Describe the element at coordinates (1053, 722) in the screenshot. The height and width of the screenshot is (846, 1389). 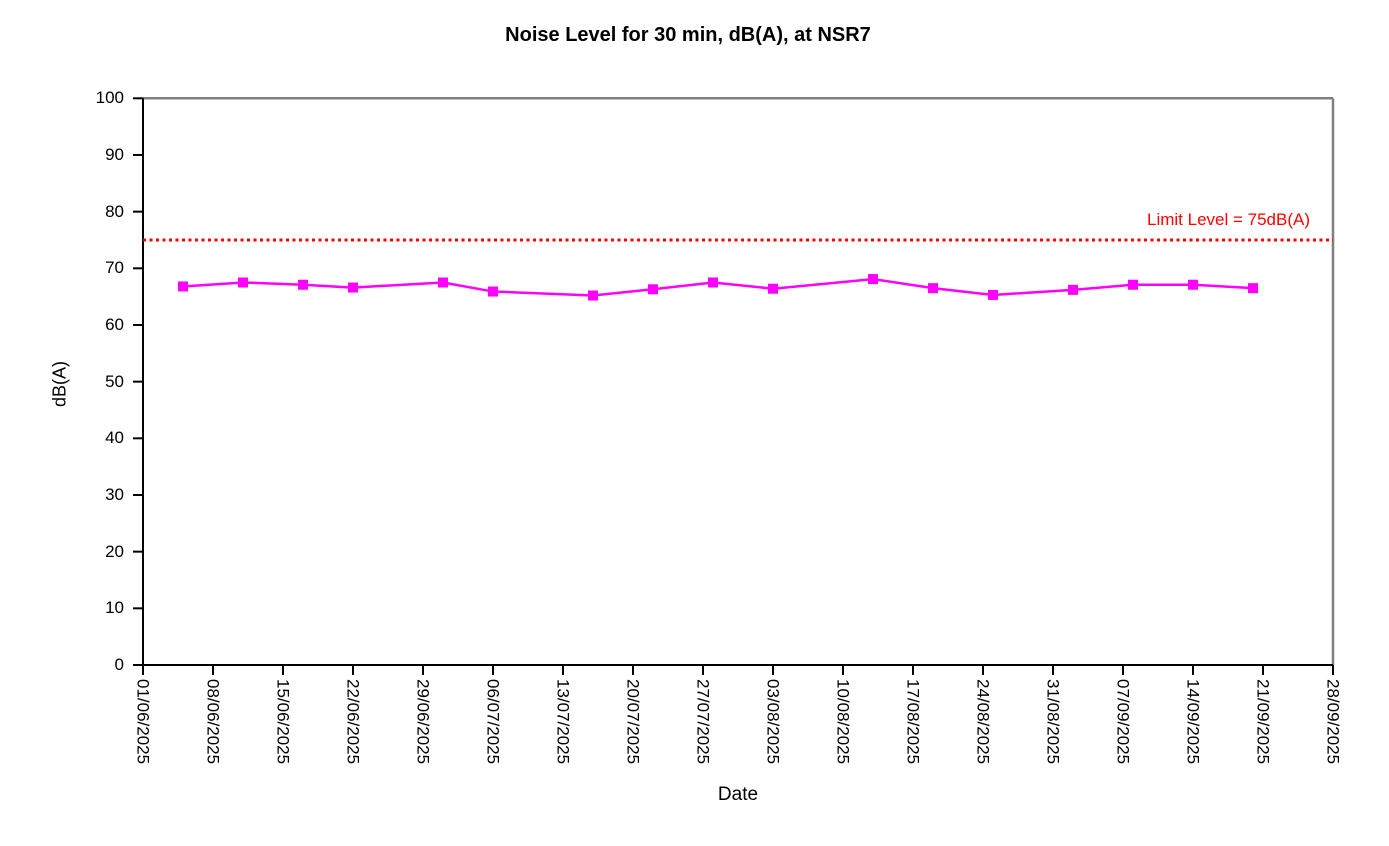
I see `x-tick-label: 31/08/2025` at that location.